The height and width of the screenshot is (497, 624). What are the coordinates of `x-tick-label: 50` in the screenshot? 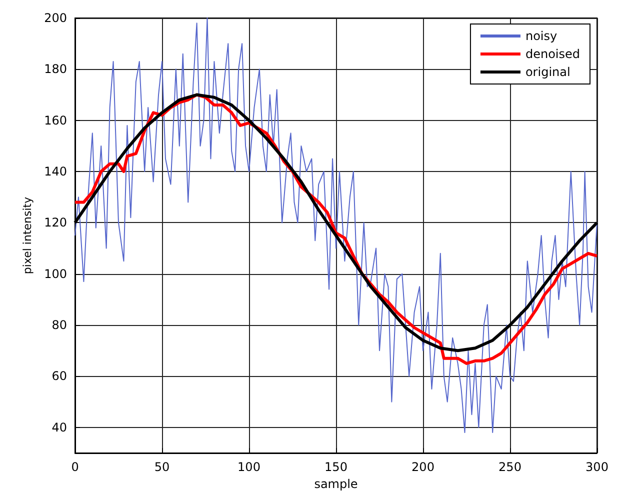 It's located at (162, 467).